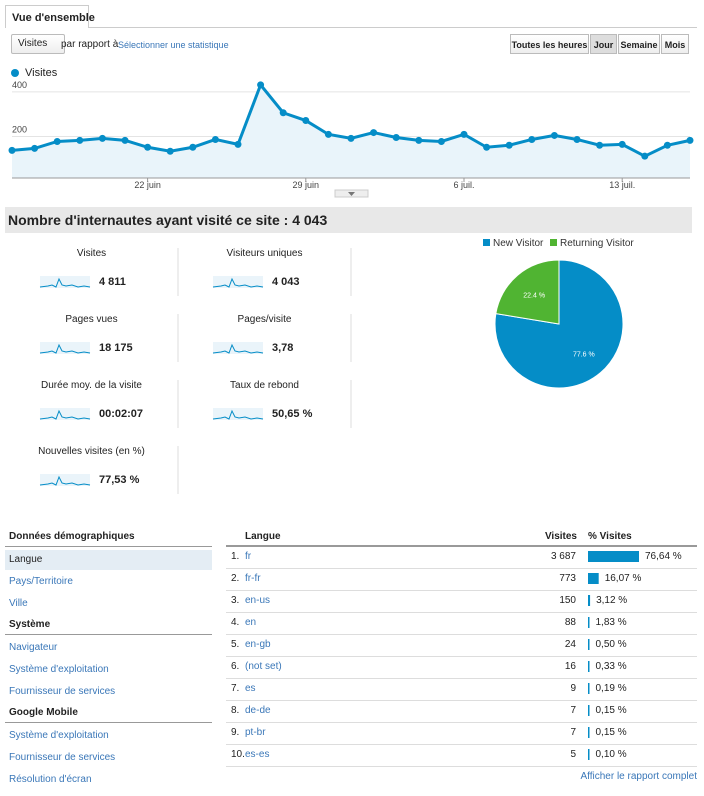 The image size is (704, 796). Describe the element at coordinates (108, 560) in the screenshot. I see `nav-item: Langue` at that location.